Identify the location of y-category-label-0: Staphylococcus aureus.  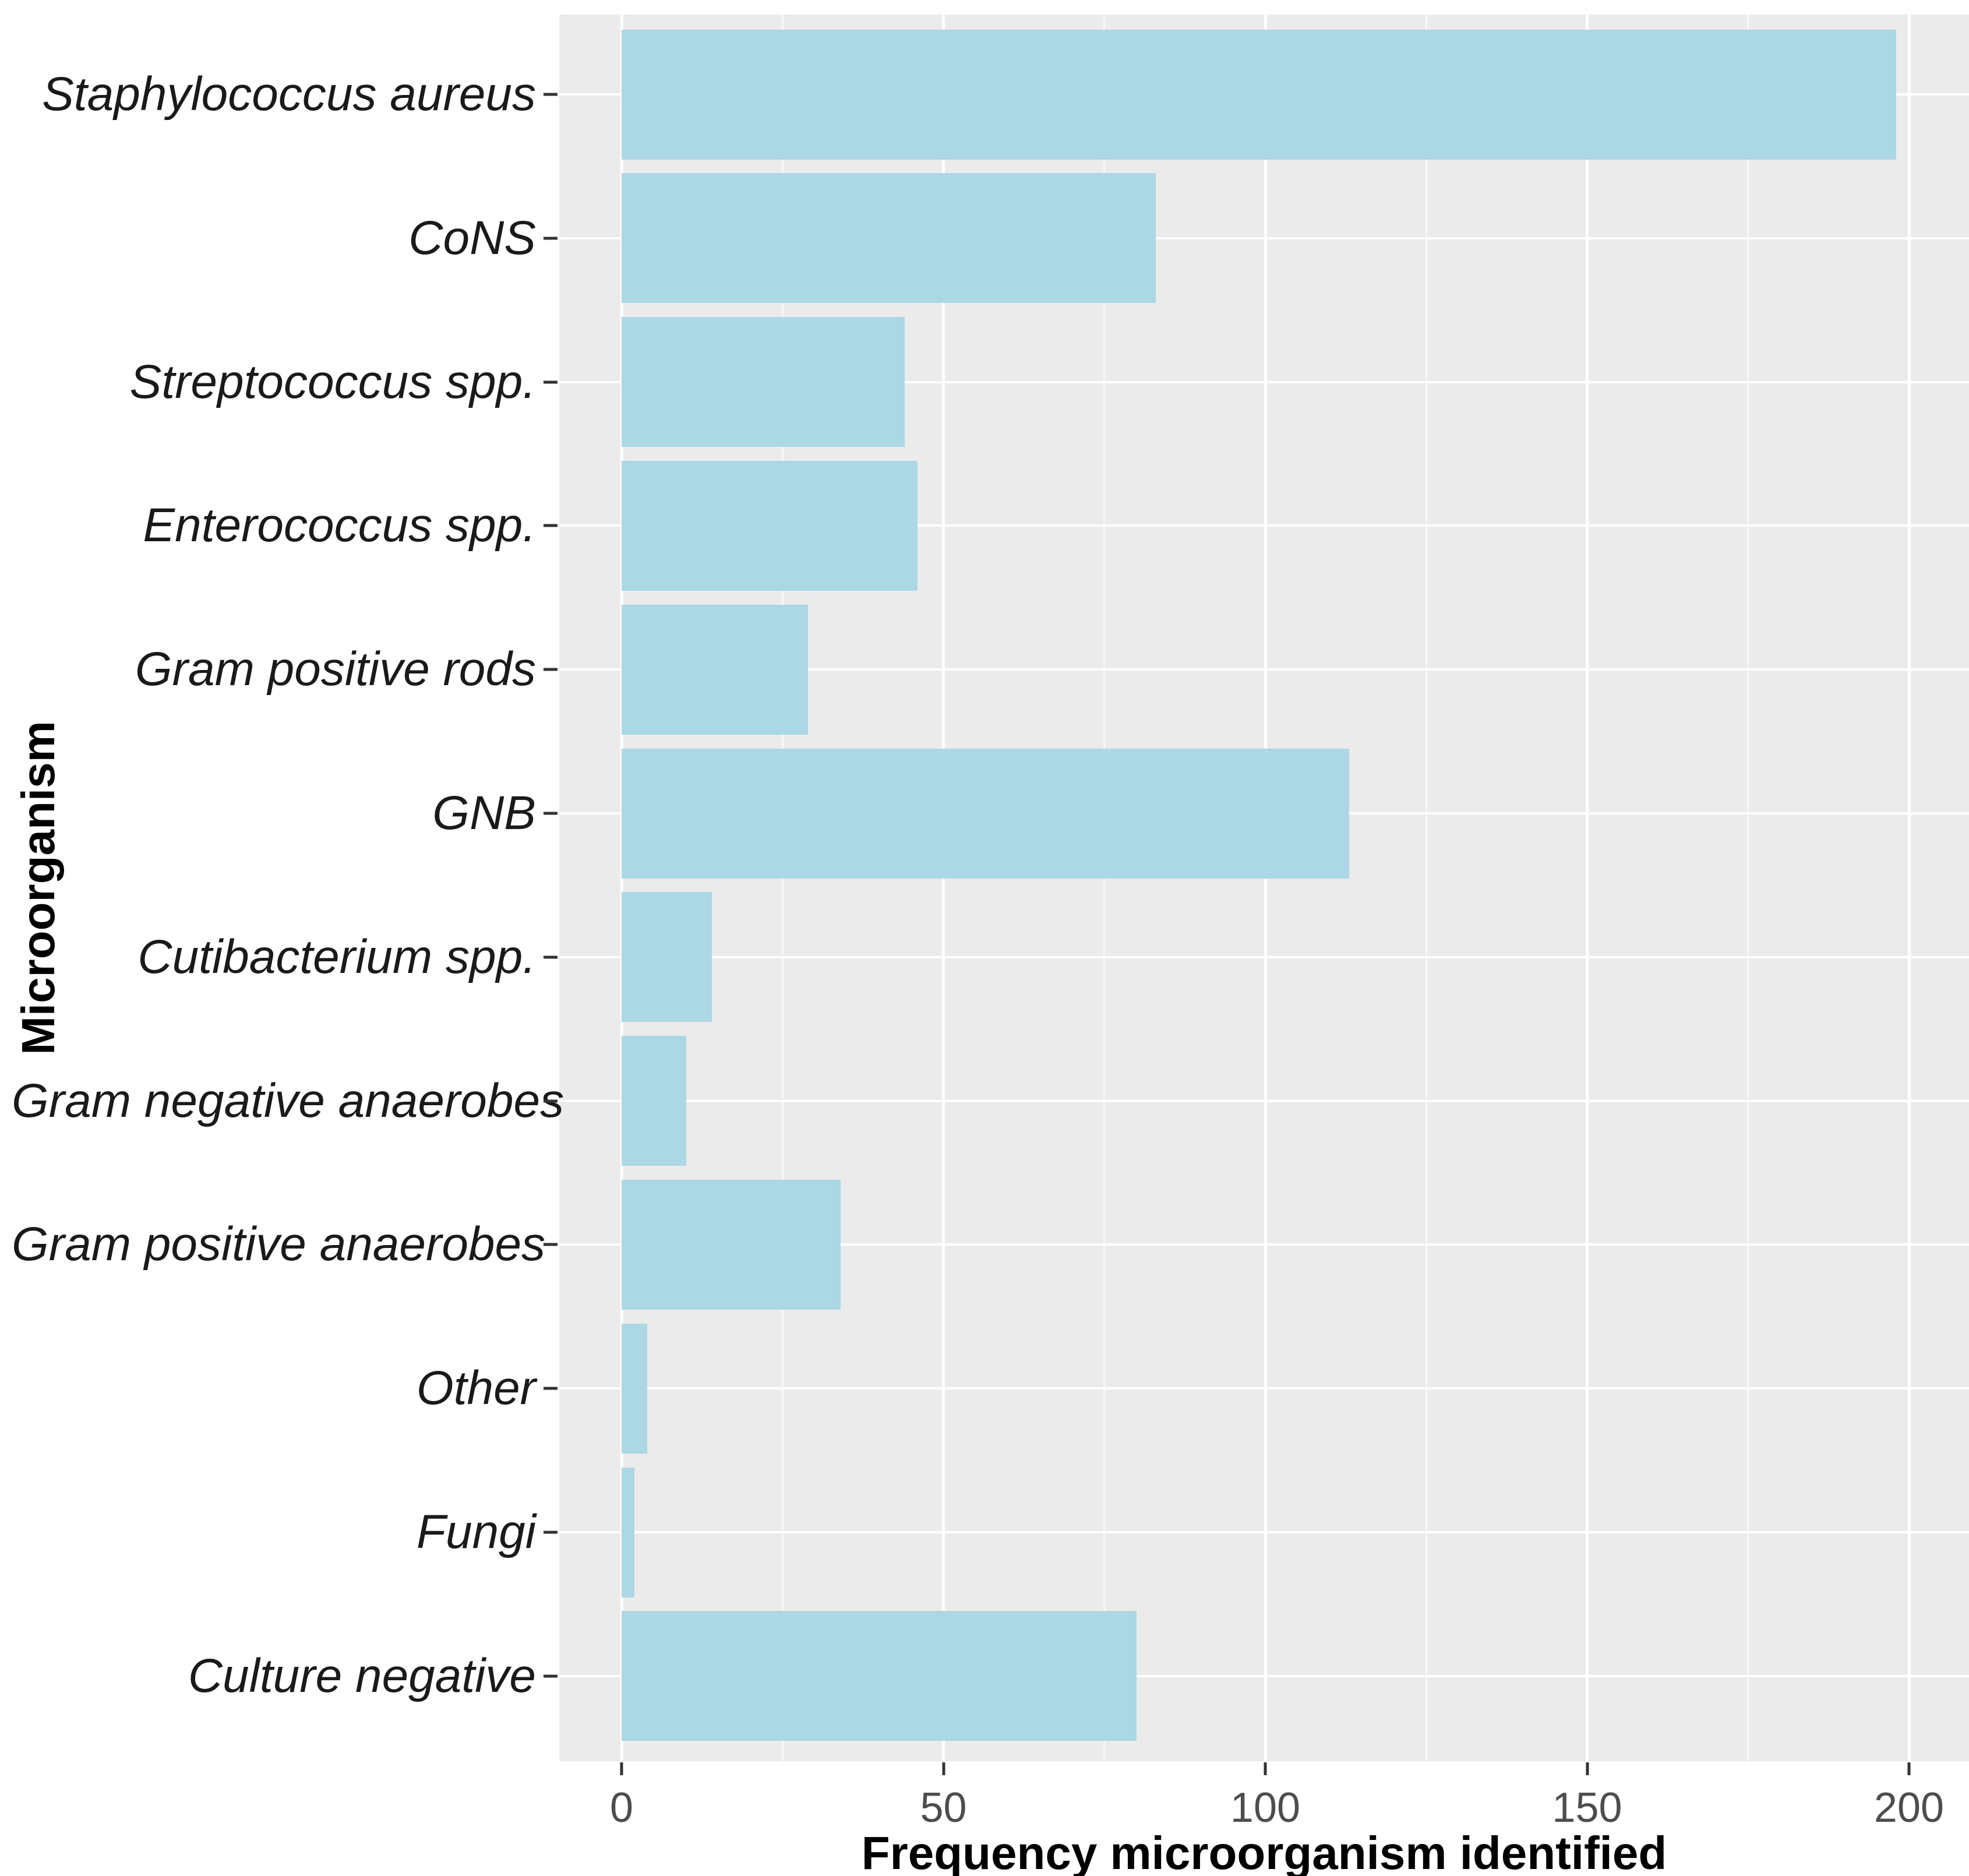
(289, 94).